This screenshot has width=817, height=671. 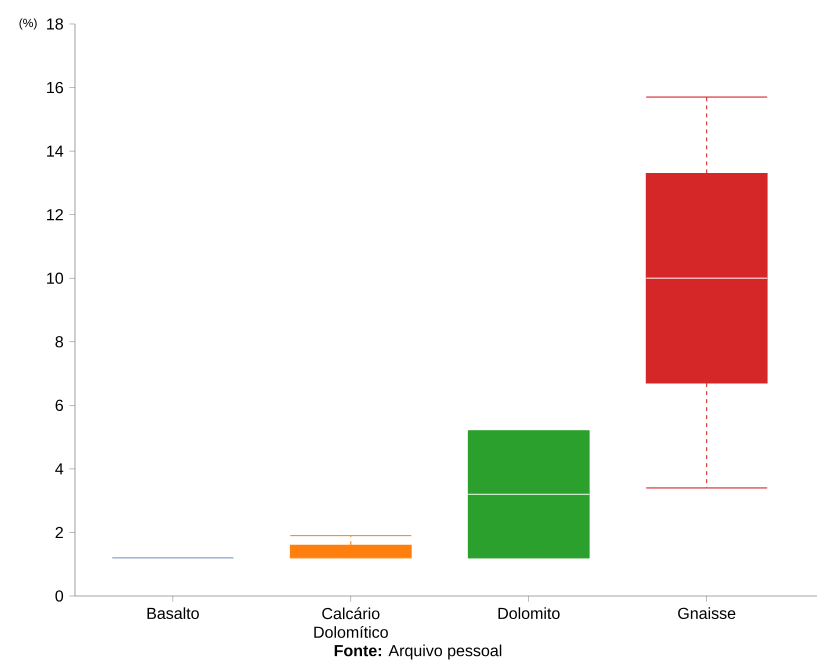 I want to click on y-tick-label: 12, so click(x=55, y=214).